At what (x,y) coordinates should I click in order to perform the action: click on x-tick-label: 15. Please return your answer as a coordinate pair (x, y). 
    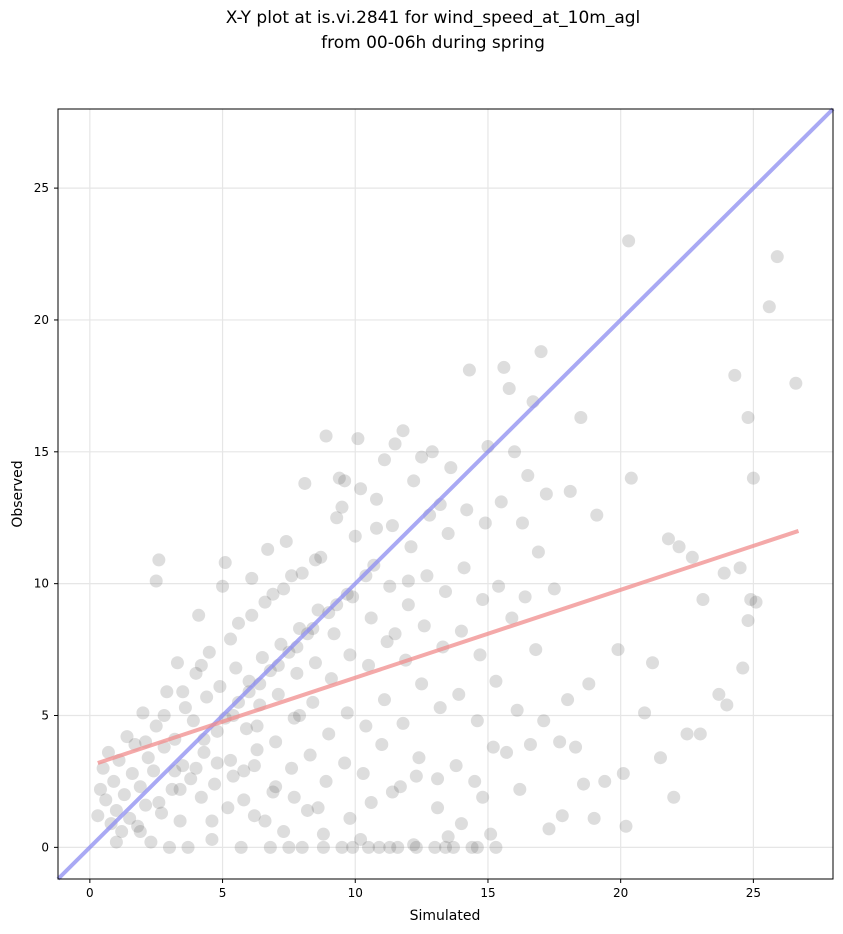
    Looking at the image, I should click on (487, 893).